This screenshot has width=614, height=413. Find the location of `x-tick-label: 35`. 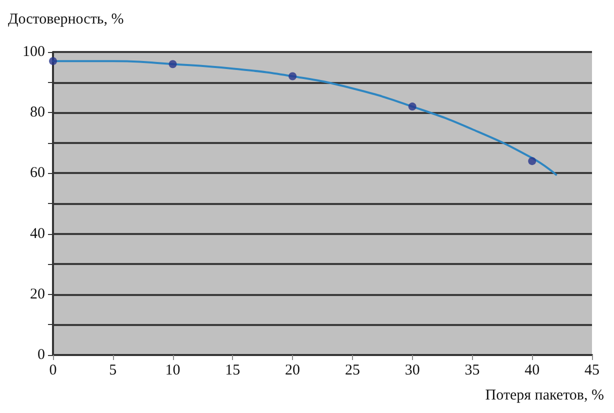

x-tick-label: 35 is located at coordinates (472, 370).